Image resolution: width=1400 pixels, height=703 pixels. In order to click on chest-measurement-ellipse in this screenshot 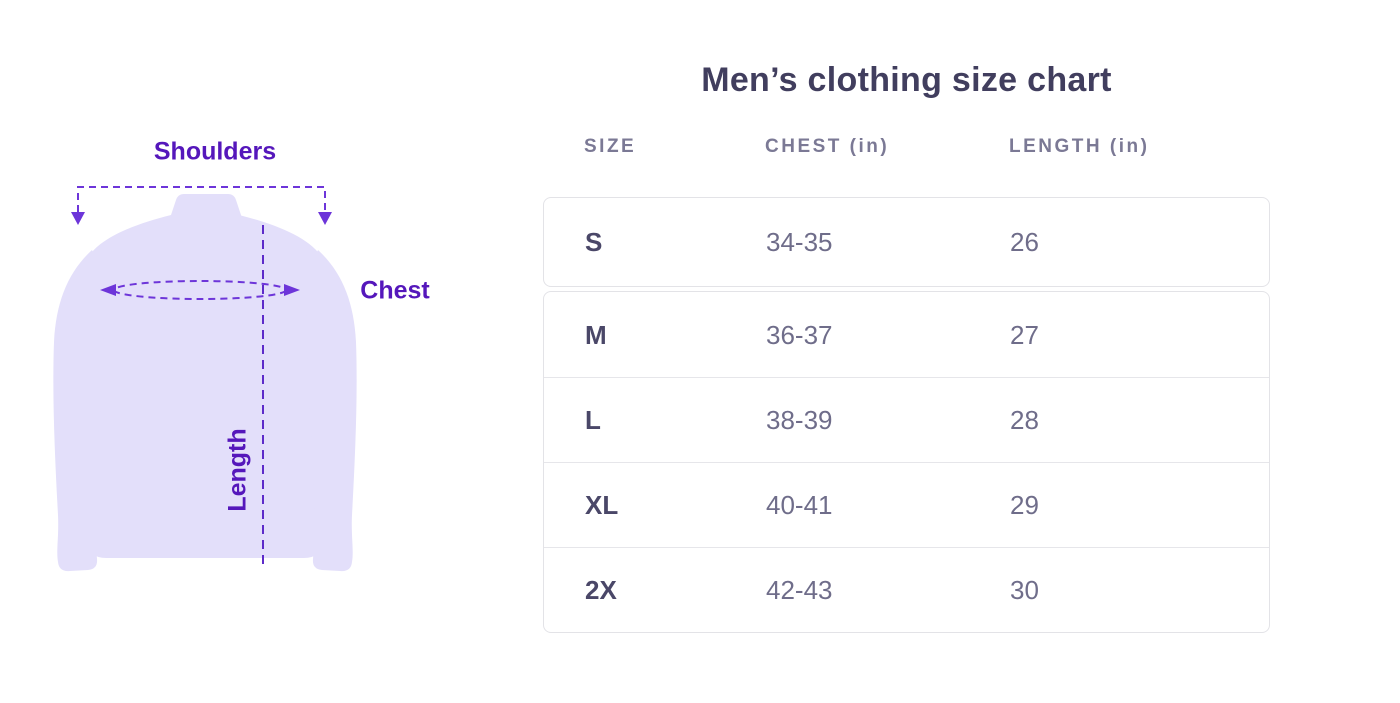, I will do `click(200, 290)`.